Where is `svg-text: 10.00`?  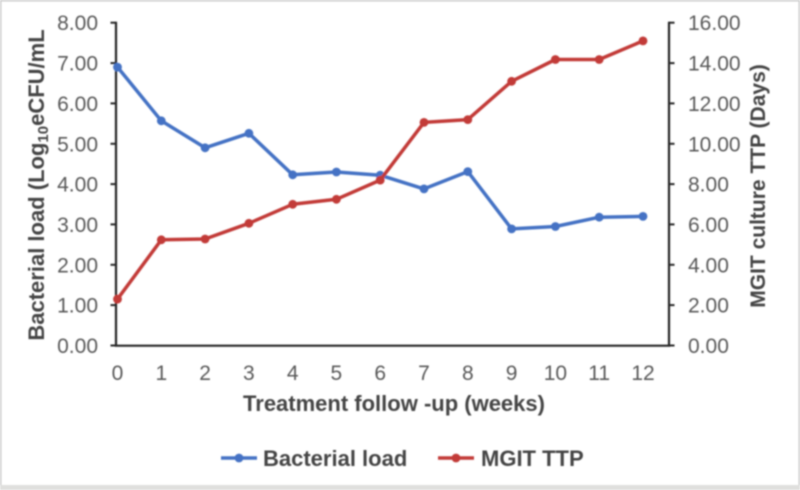 svg-text: 10.00 is located at coordinates (714, 144).